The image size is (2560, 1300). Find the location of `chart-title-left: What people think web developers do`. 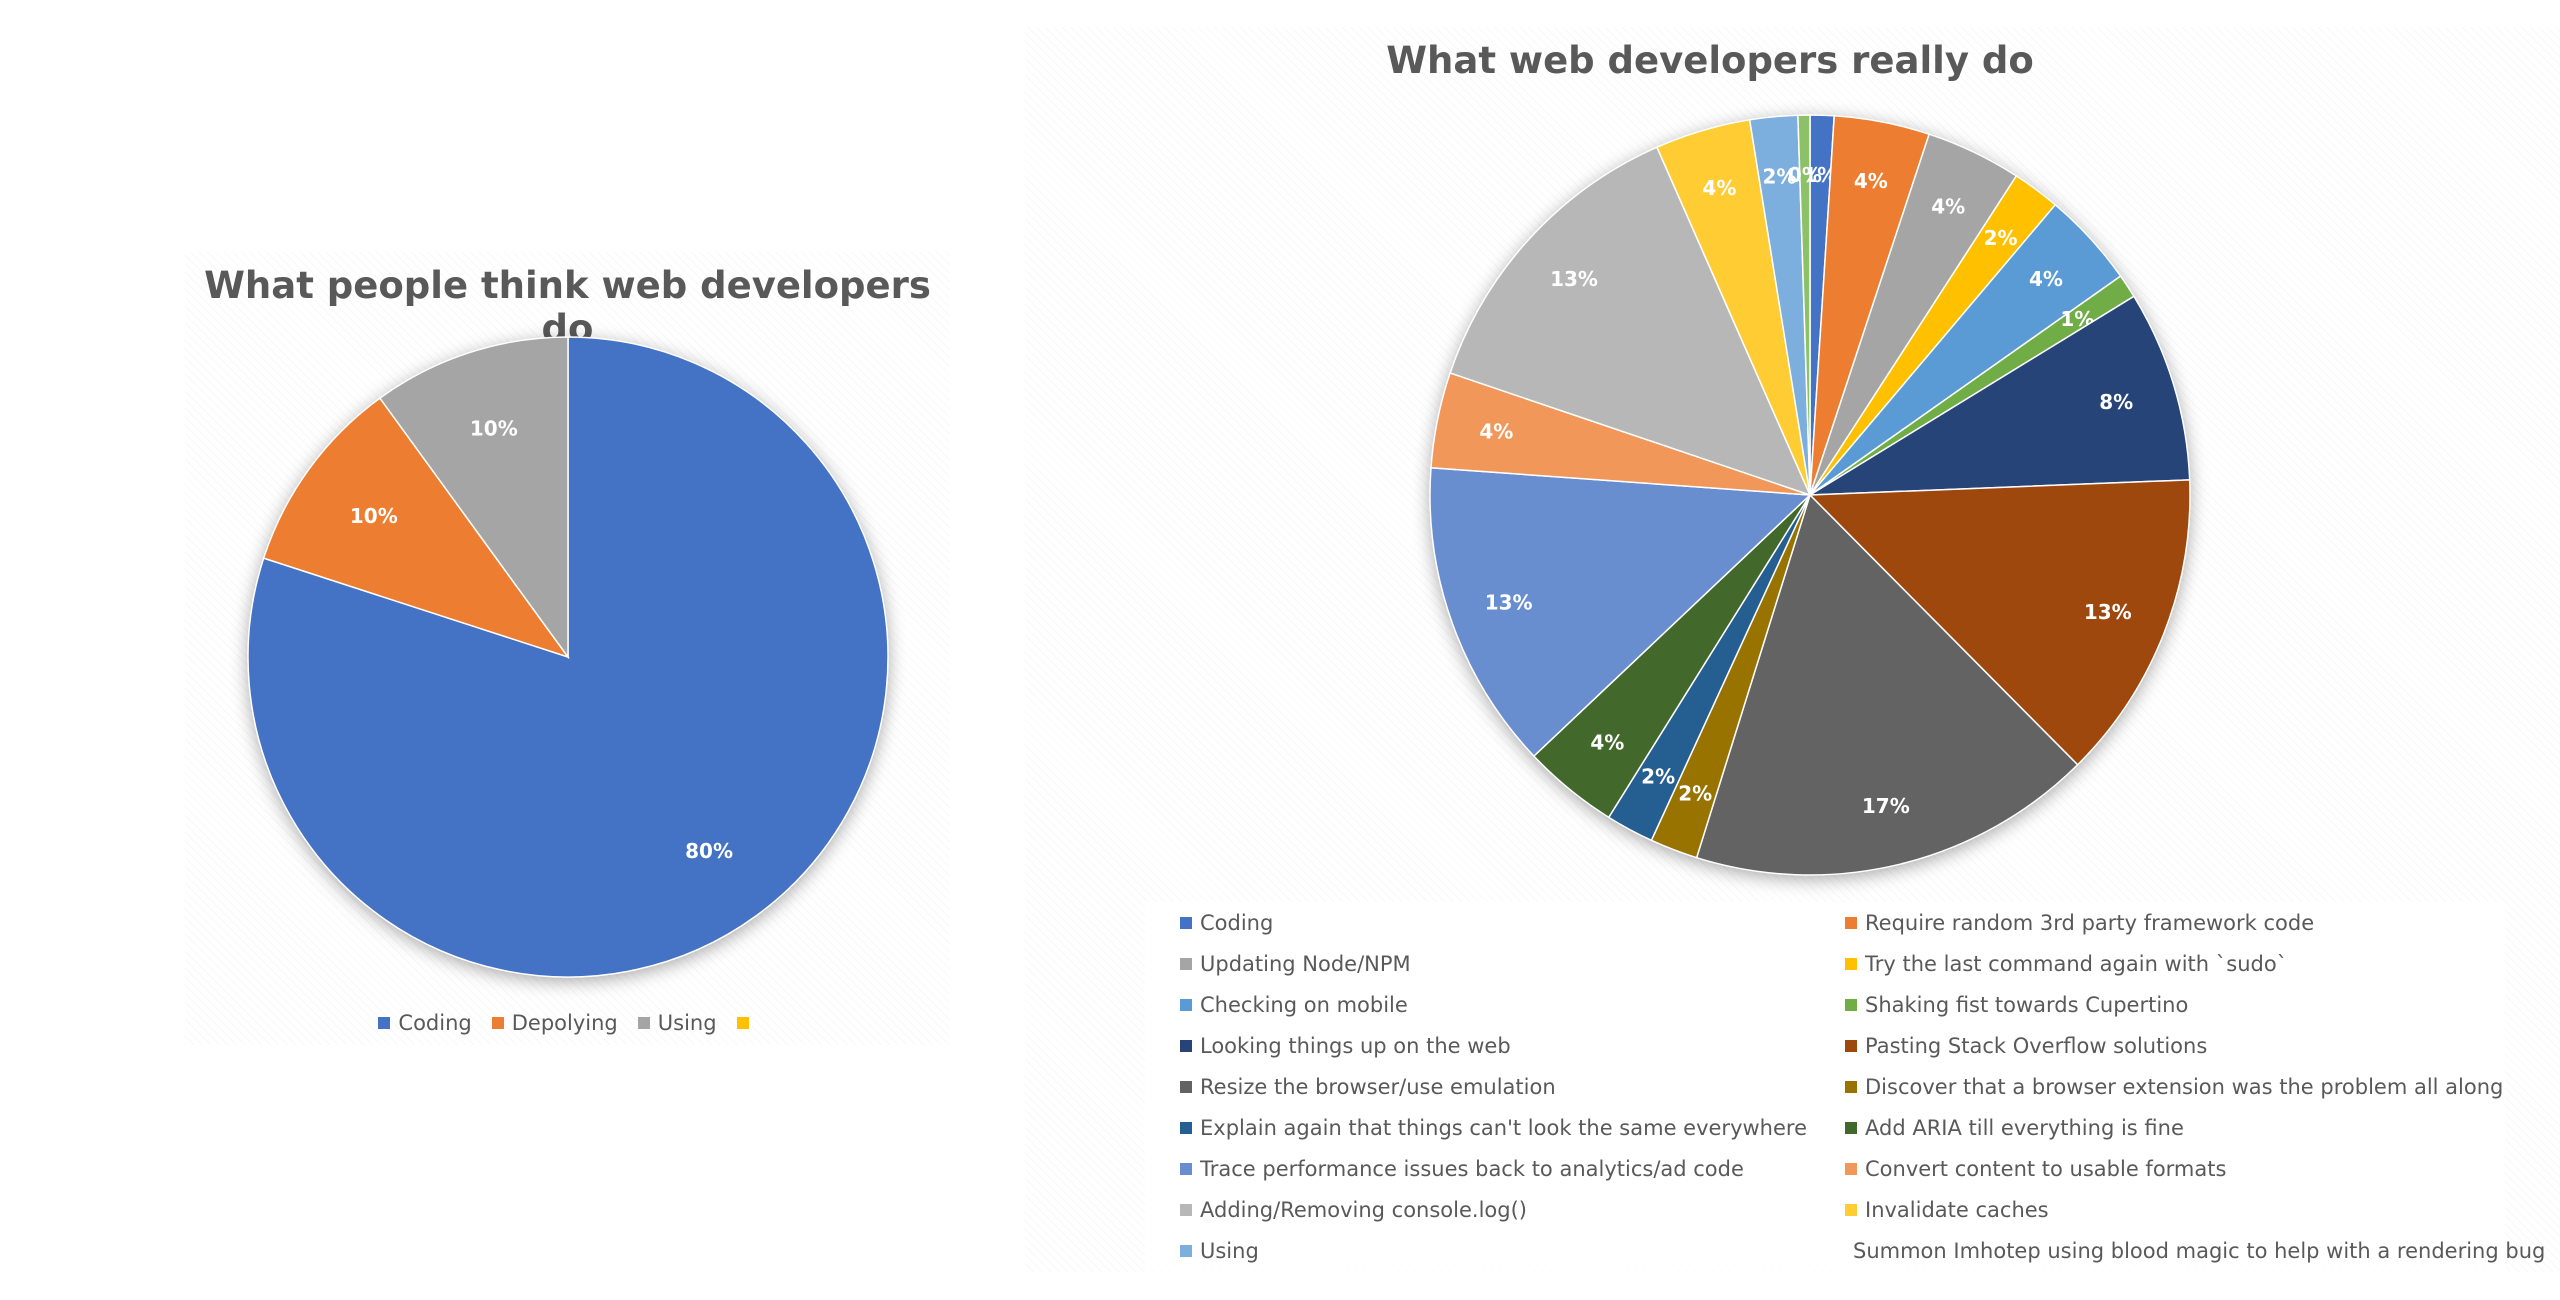

chart-title-left: What people think web developers do is located at coordinates (567, 307).